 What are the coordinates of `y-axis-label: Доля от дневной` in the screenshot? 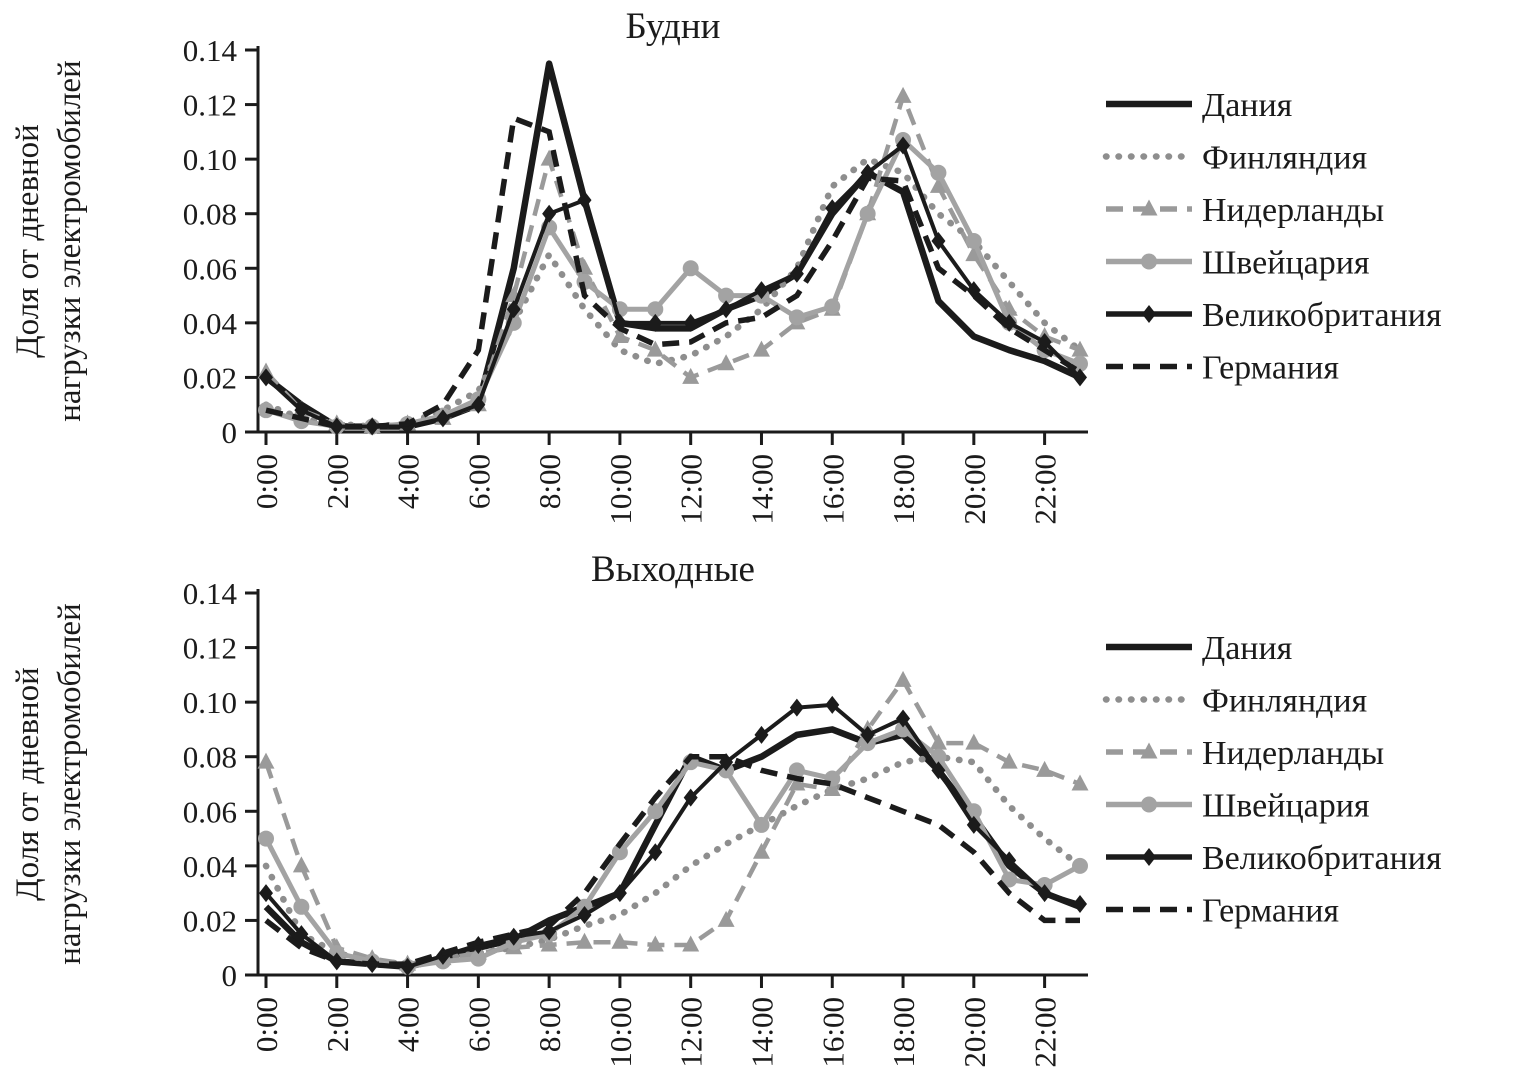 It's located at (28, 241).